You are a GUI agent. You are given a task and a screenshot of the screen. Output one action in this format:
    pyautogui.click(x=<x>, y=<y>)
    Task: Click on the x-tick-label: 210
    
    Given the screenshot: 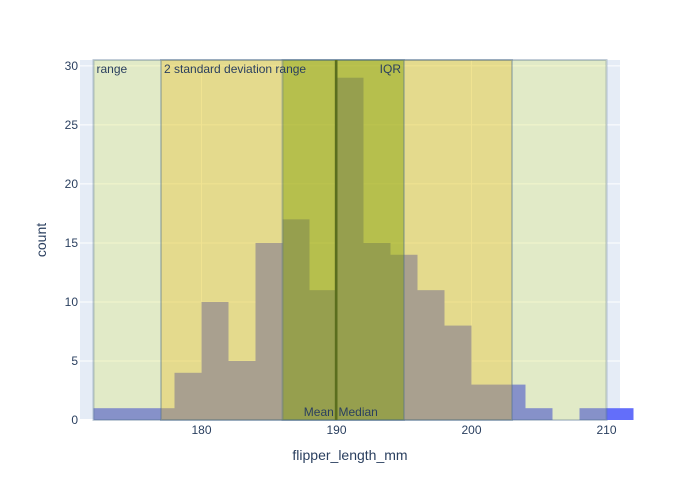 What is the action you would take?
    pyautogui.click(x=606, y=430)
    